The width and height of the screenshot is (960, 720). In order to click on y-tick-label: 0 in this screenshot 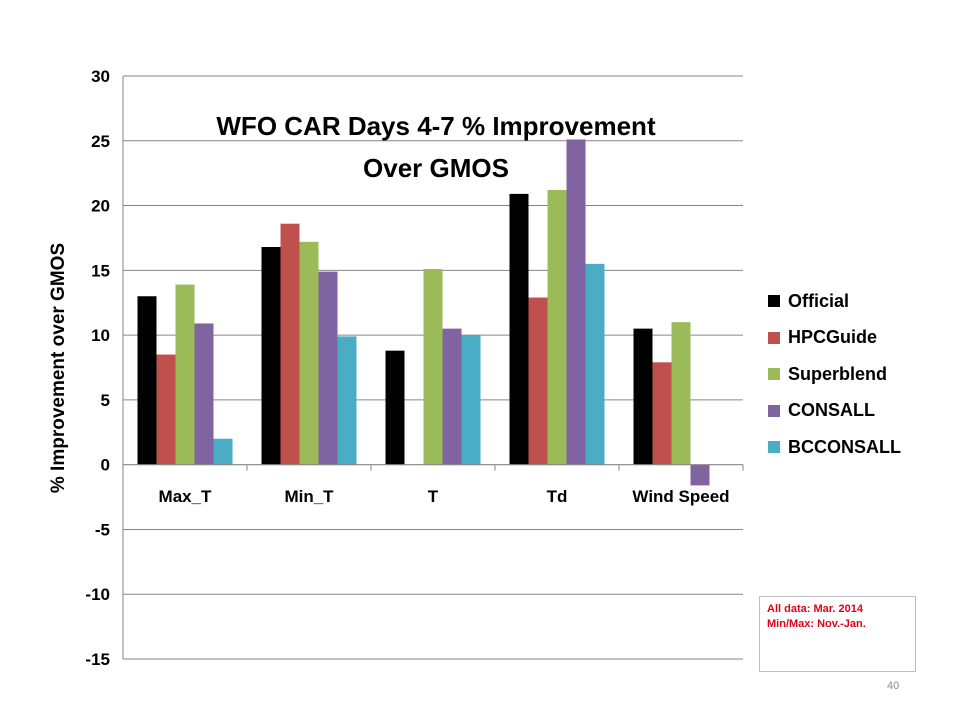, I will do `click(105, 465)`.